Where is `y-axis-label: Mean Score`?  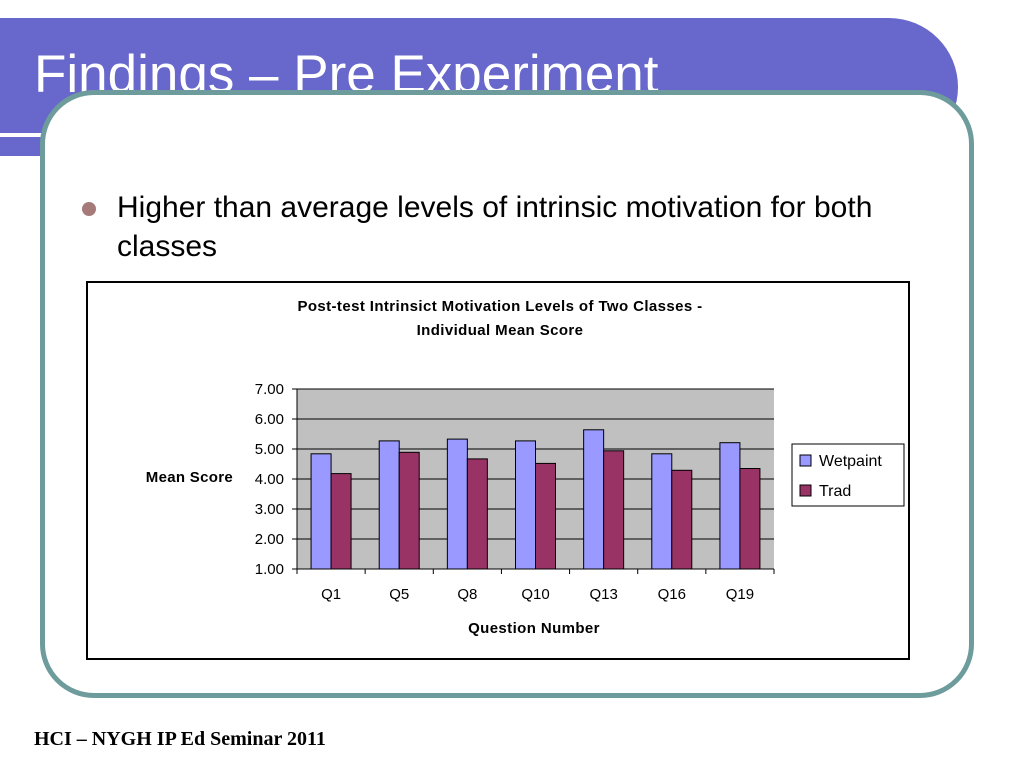 y-axis-label: Mean Score is located at coordinates (189, 477).